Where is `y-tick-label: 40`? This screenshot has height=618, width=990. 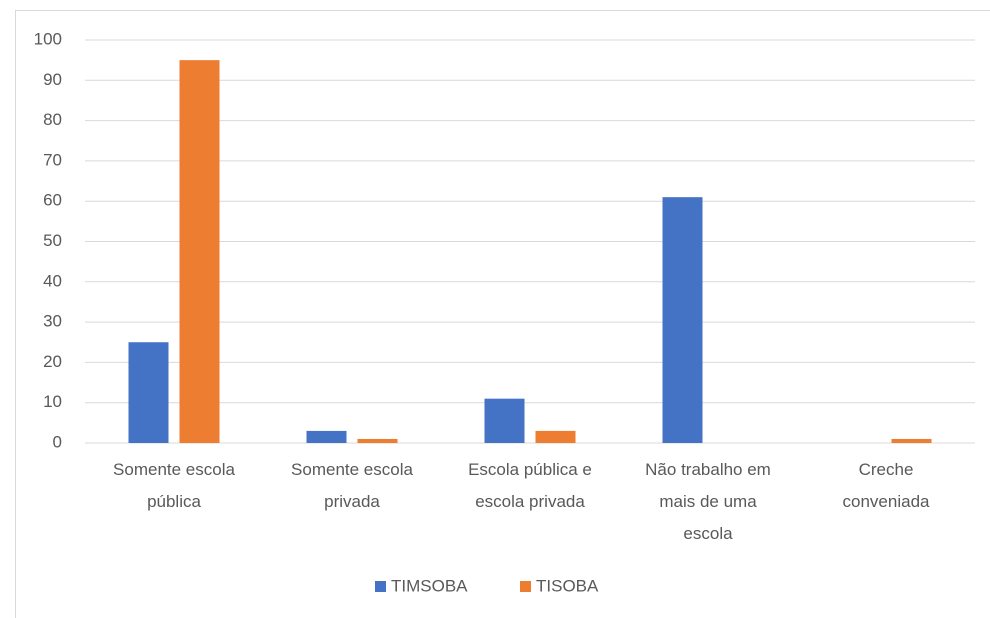
y-tick-label: 40 is located at coordinates (52, 280).